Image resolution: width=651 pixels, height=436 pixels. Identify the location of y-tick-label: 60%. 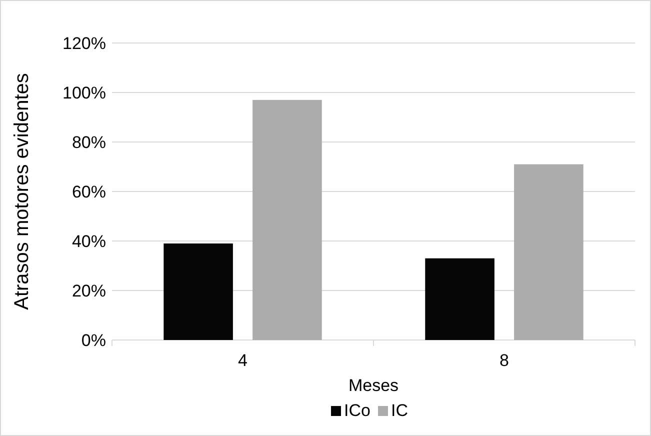
(89, 192).